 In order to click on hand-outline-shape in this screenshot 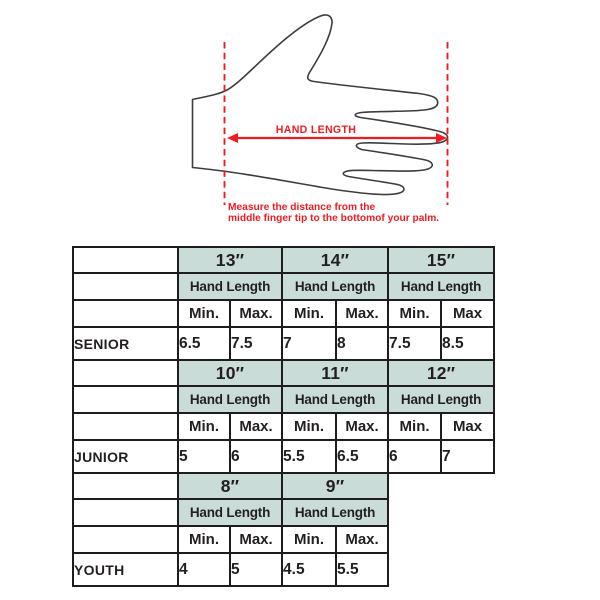, I will do `click(320, 105)`.